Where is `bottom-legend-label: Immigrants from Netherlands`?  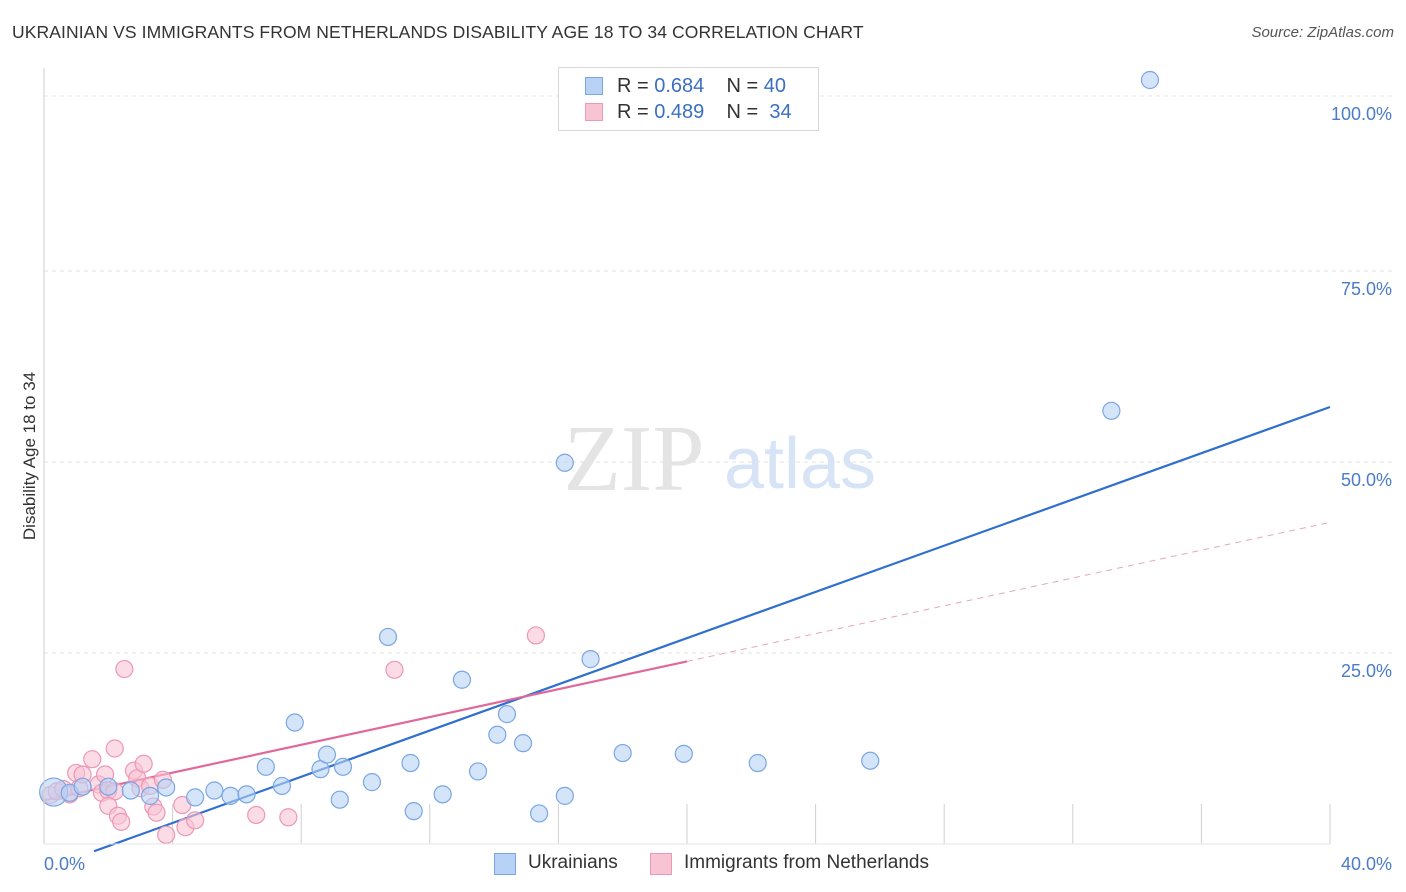
bottom-legend-label: Immigrants from Netherlands is located at coordinates (806, 862).